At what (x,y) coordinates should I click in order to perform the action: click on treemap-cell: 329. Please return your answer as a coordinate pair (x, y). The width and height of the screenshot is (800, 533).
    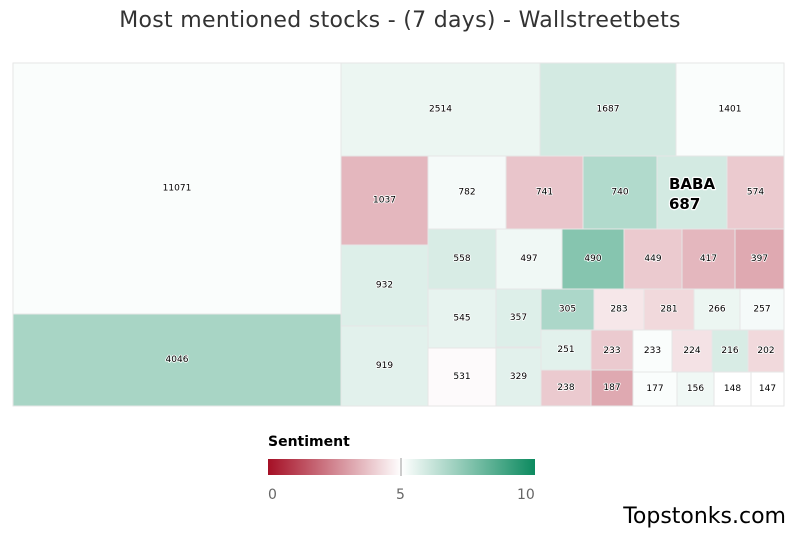
    Looking at the image, I should click on (518, 377).